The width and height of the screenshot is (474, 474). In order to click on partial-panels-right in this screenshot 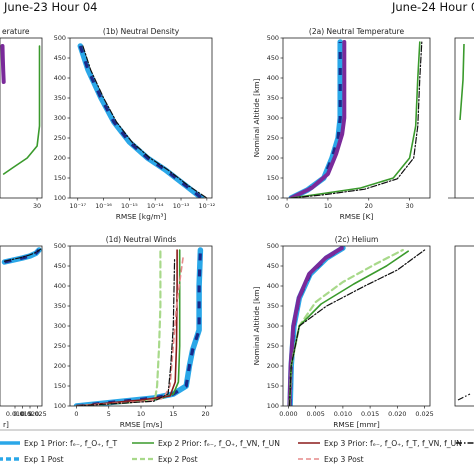, I will do `click(461, 222)`.